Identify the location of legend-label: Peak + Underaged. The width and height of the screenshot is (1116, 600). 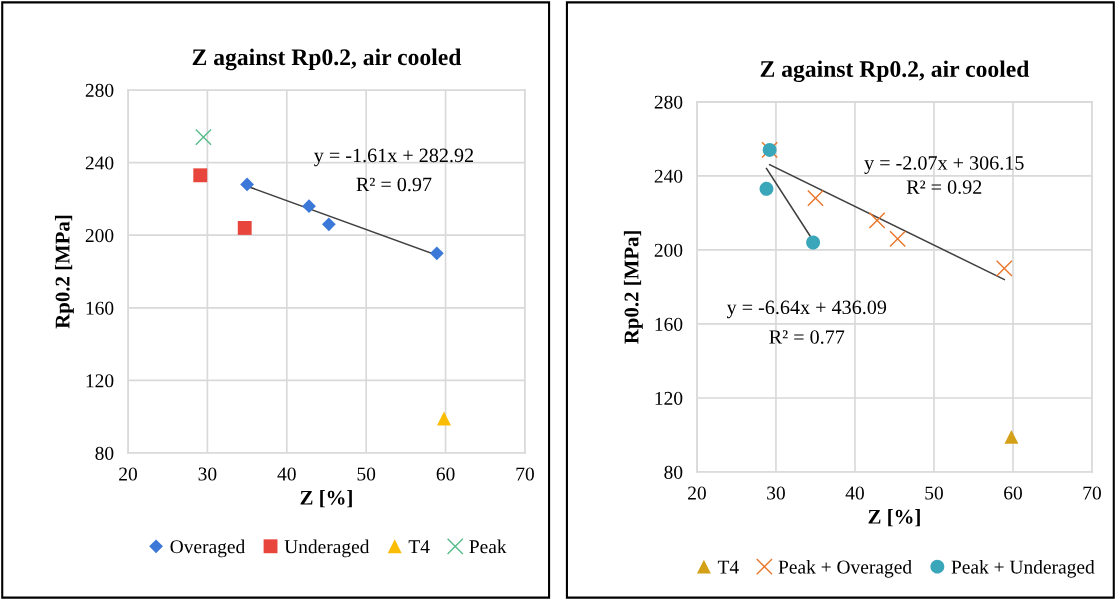
(1023, 568).